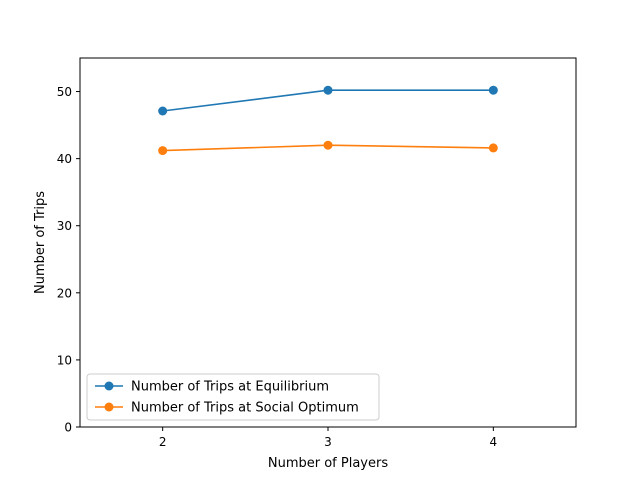 The image size is (640, 480). I want to click on y-tick-label: 0, so click(68, 428).